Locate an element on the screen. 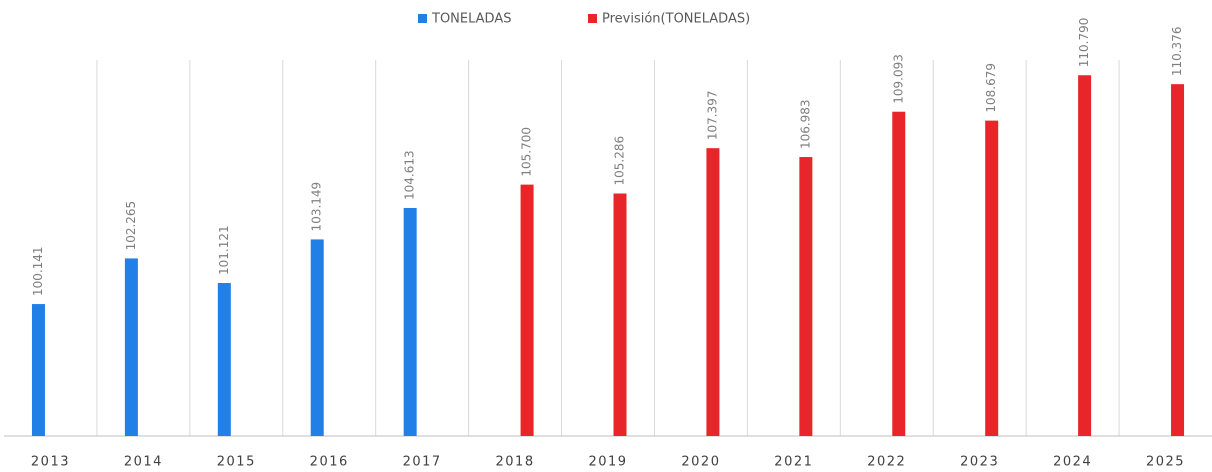  x-tick-label: 2023 is located at coordinates (979, 462).